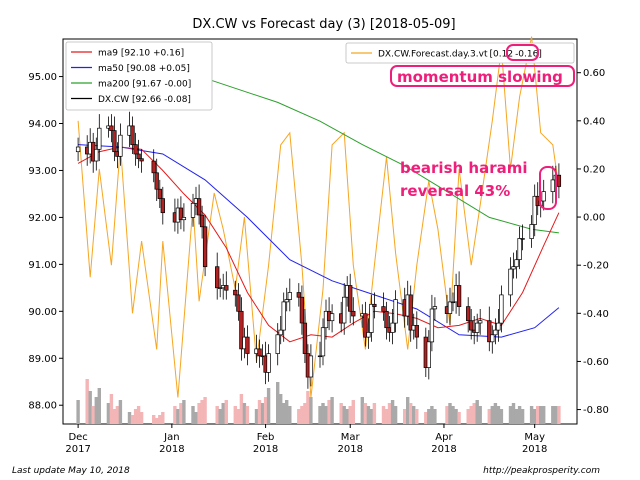 Image resolution: width=640 pixels, height=480 pixels. Describe the element at coordinates (144, 69) in the screenshot. I see `legend-item-label: ma50 [90.08 +0.05]` at that location.